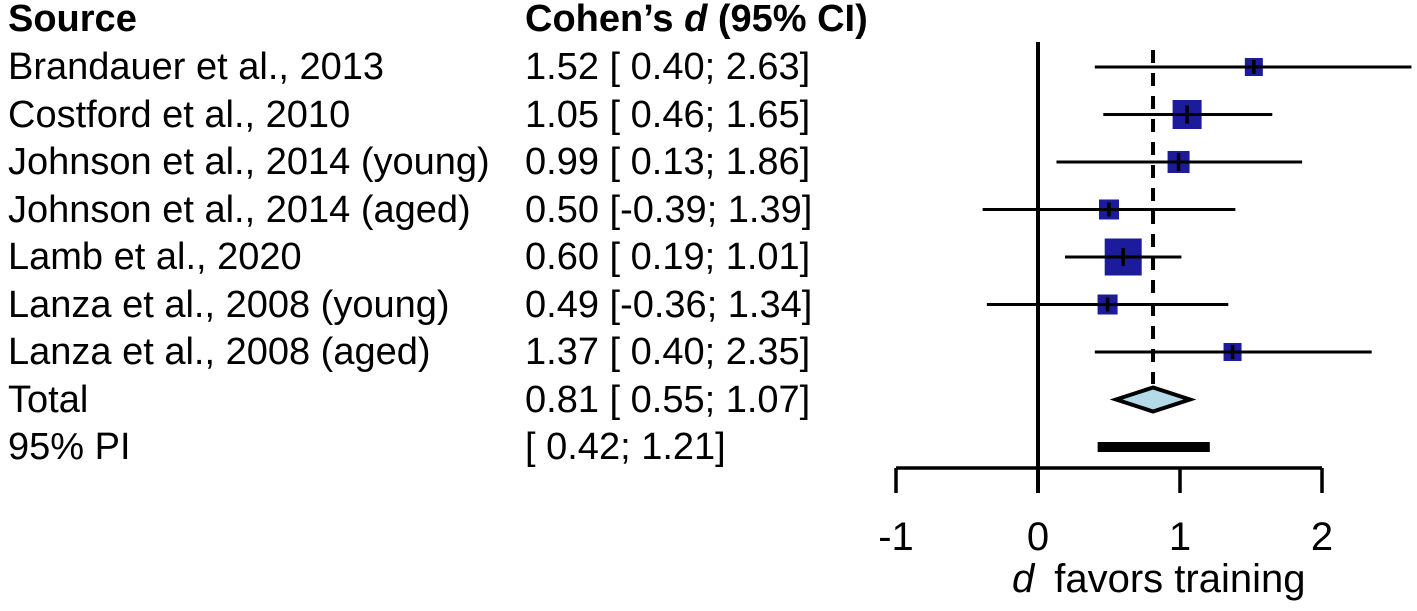  I want to click on total-diamond, so click(1153, 399).